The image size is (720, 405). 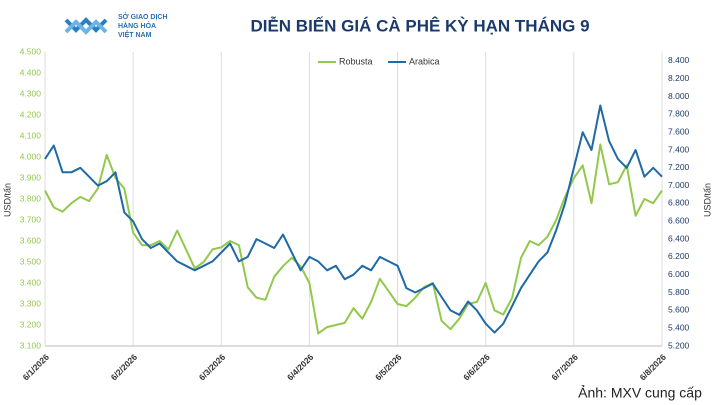 What do you see at coordinates (31, 345) in the screenshot?
I see `y-tick-label: 3.100` at bounding box center [31, 345].